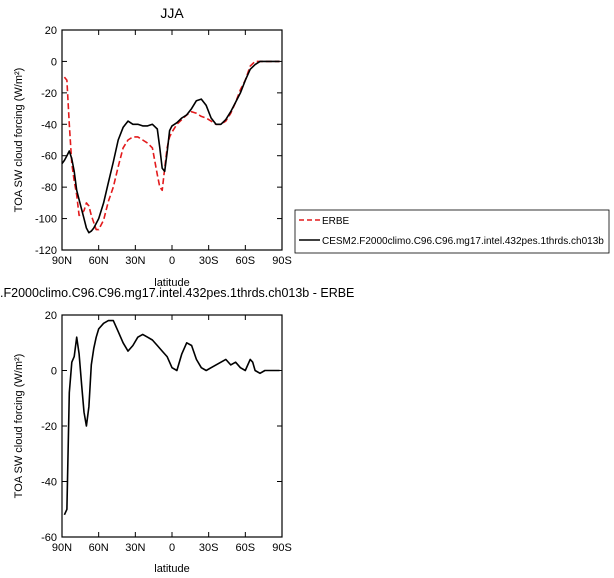 The image size is (614, 578). What do you see at coordinates (336, 221) in the screenshot?
I see `legend-erbe-label: ERBE` at bounding box center [336, 221].